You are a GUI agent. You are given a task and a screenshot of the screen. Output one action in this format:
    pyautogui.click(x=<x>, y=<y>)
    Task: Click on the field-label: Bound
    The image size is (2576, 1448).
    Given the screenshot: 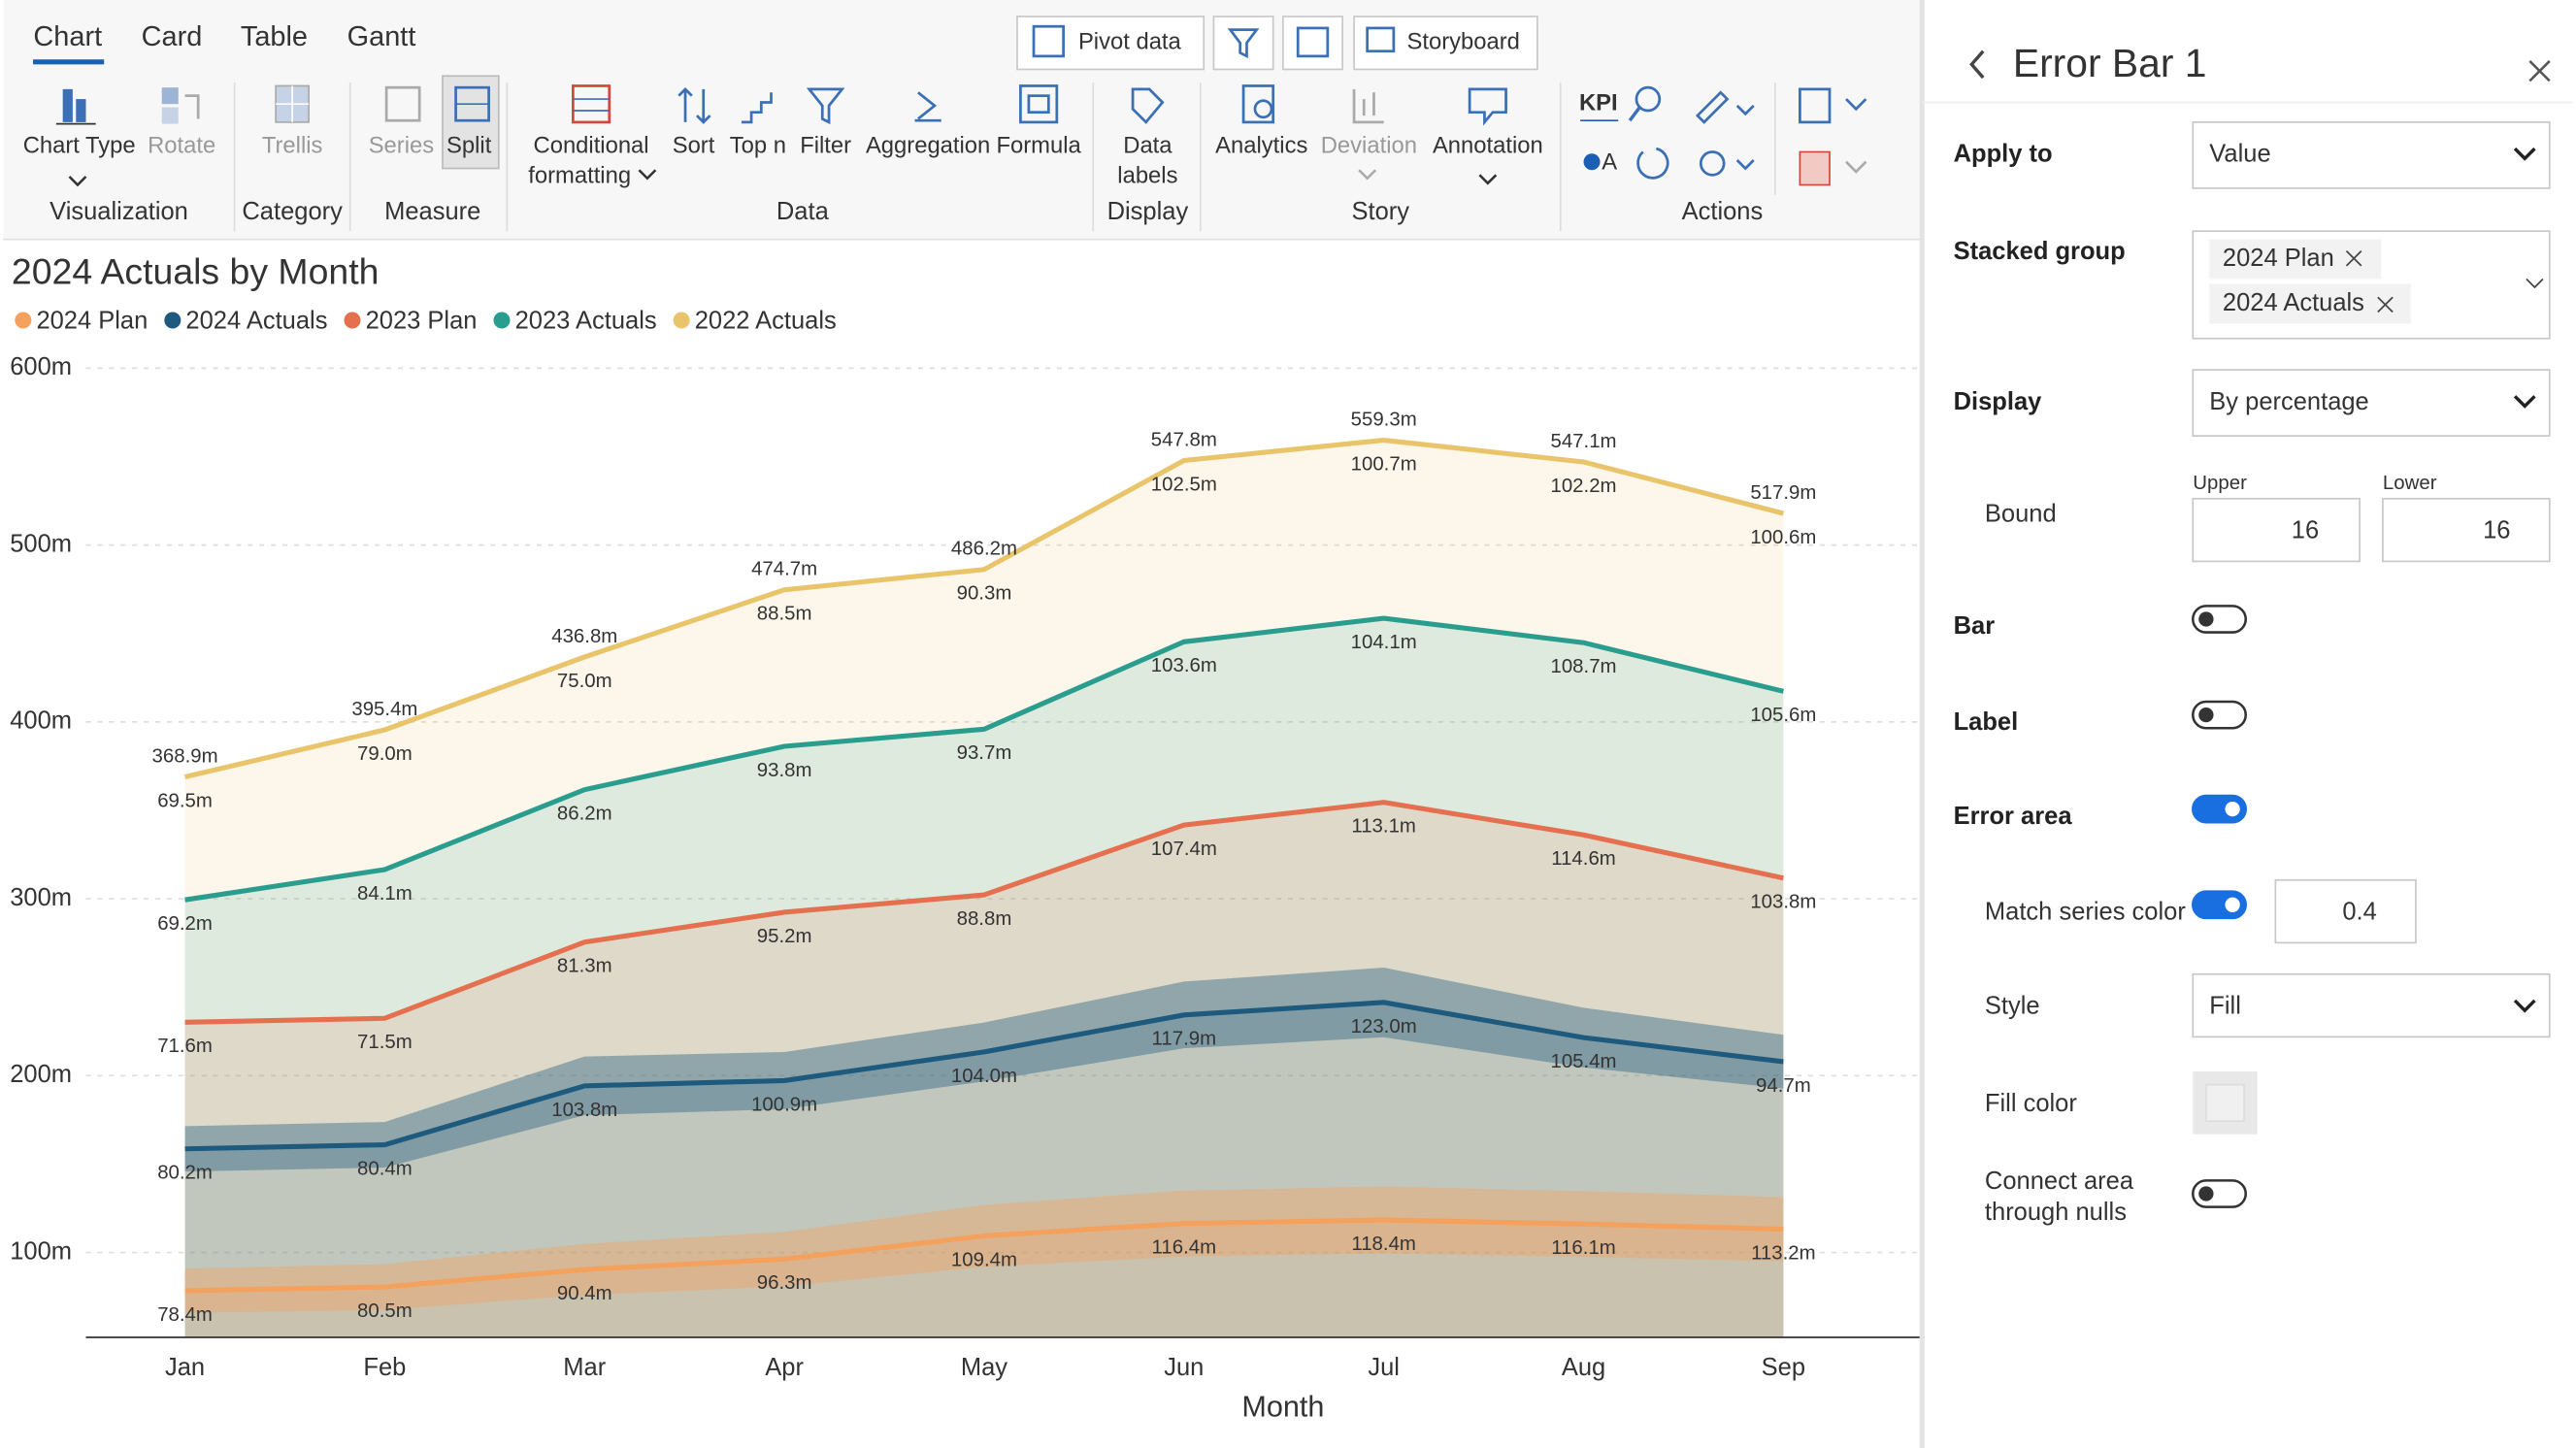 What is the action you would take?
    pyautogui.click(x=2021, y=514)
    